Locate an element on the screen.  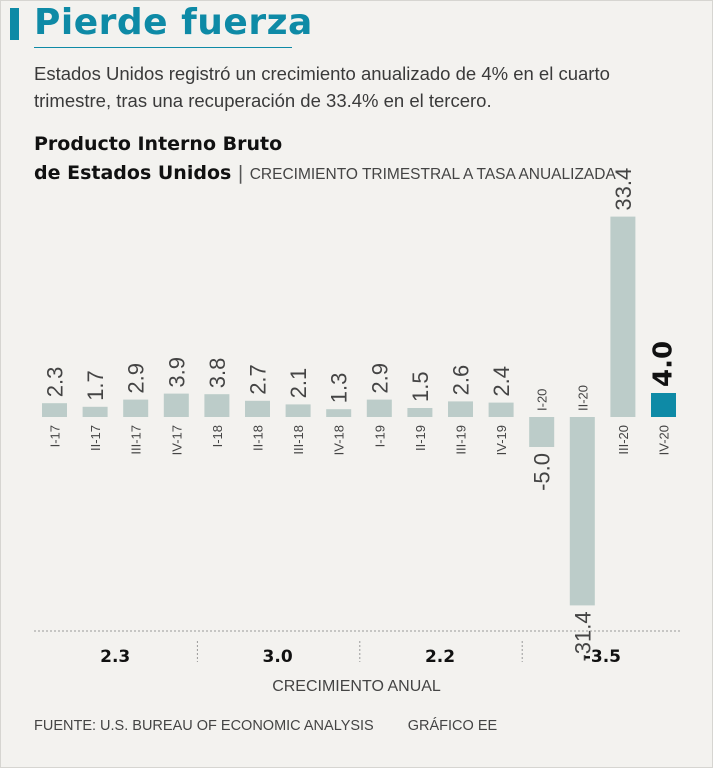
category-label-IV-18: IV-18 is located at coordinates (339, 440).